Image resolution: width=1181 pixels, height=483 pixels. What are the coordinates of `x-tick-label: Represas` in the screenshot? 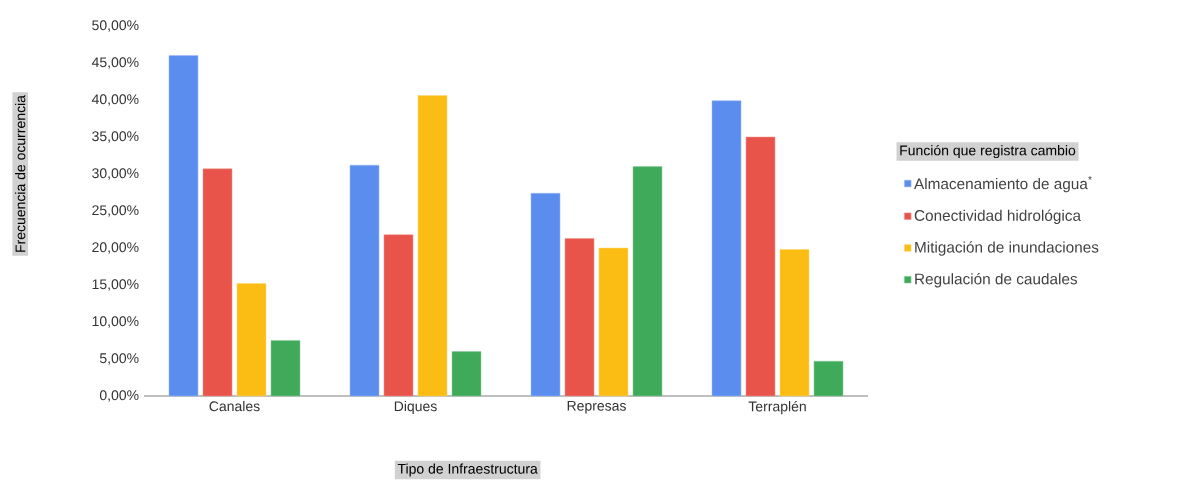 It's located at (596, 407).